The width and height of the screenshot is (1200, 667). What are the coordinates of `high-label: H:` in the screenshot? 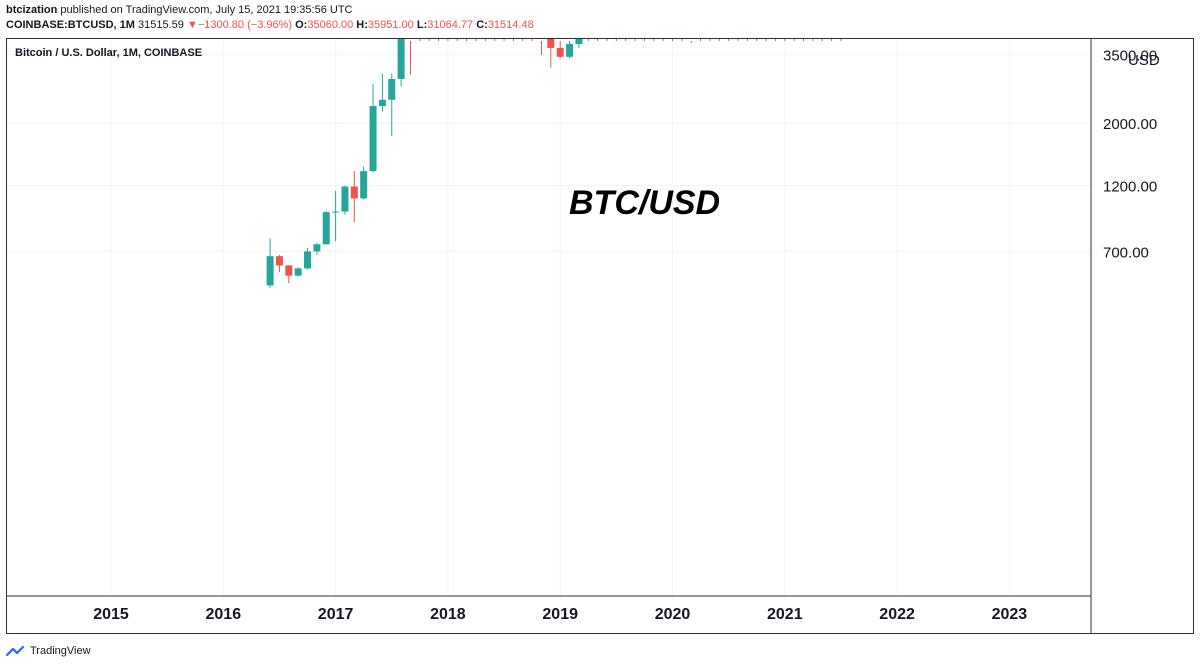 It's located at (362, 25).